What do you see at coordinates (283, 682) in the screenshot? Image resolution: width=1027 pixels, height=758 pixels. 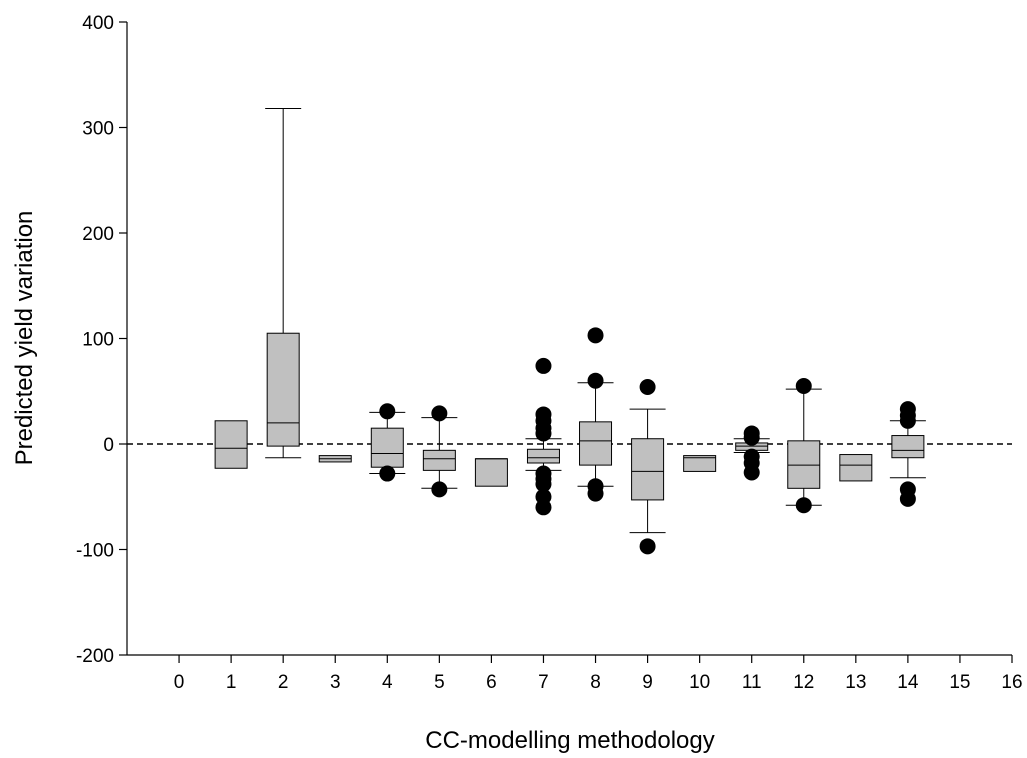 I see `x-tick-label: 2` at bounding box center [283, 682].